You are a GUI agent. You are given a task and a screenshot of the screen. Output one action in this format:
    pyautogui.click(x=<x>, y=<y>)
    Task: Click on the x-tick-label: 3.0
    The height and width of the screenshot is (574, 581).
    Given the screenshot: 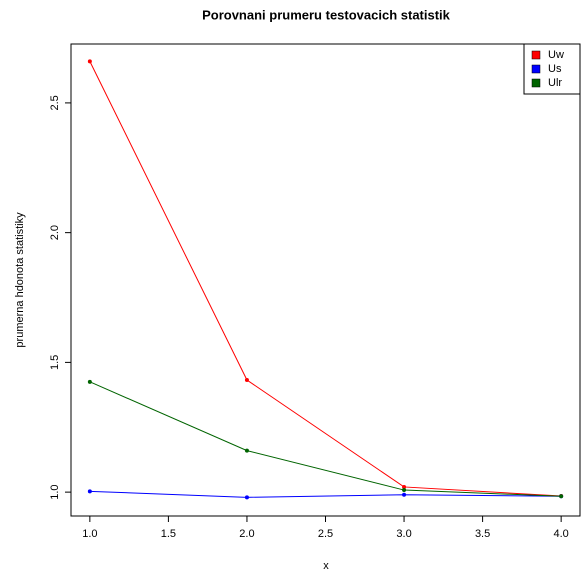 What is the action you would take?
    pyautogui.click(x=403, y=534)
    